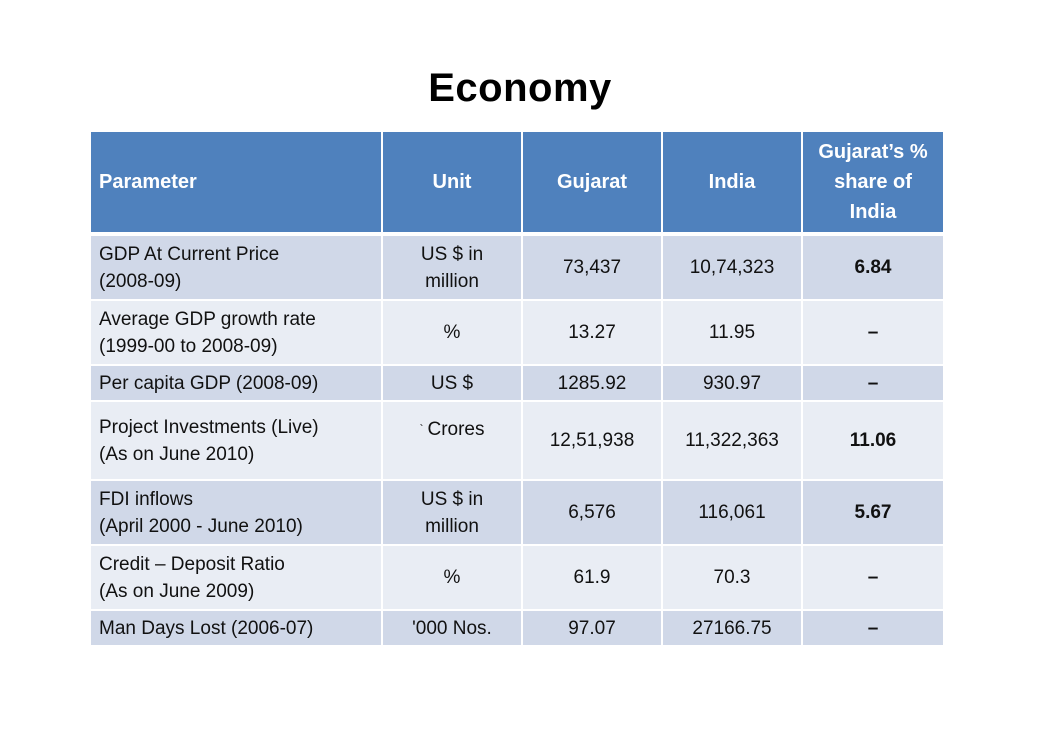  What do you see at coordinates (592, 578) in the screenshot?
I see `gujarat-cell: 61.9` at bounding box center [592, 578].